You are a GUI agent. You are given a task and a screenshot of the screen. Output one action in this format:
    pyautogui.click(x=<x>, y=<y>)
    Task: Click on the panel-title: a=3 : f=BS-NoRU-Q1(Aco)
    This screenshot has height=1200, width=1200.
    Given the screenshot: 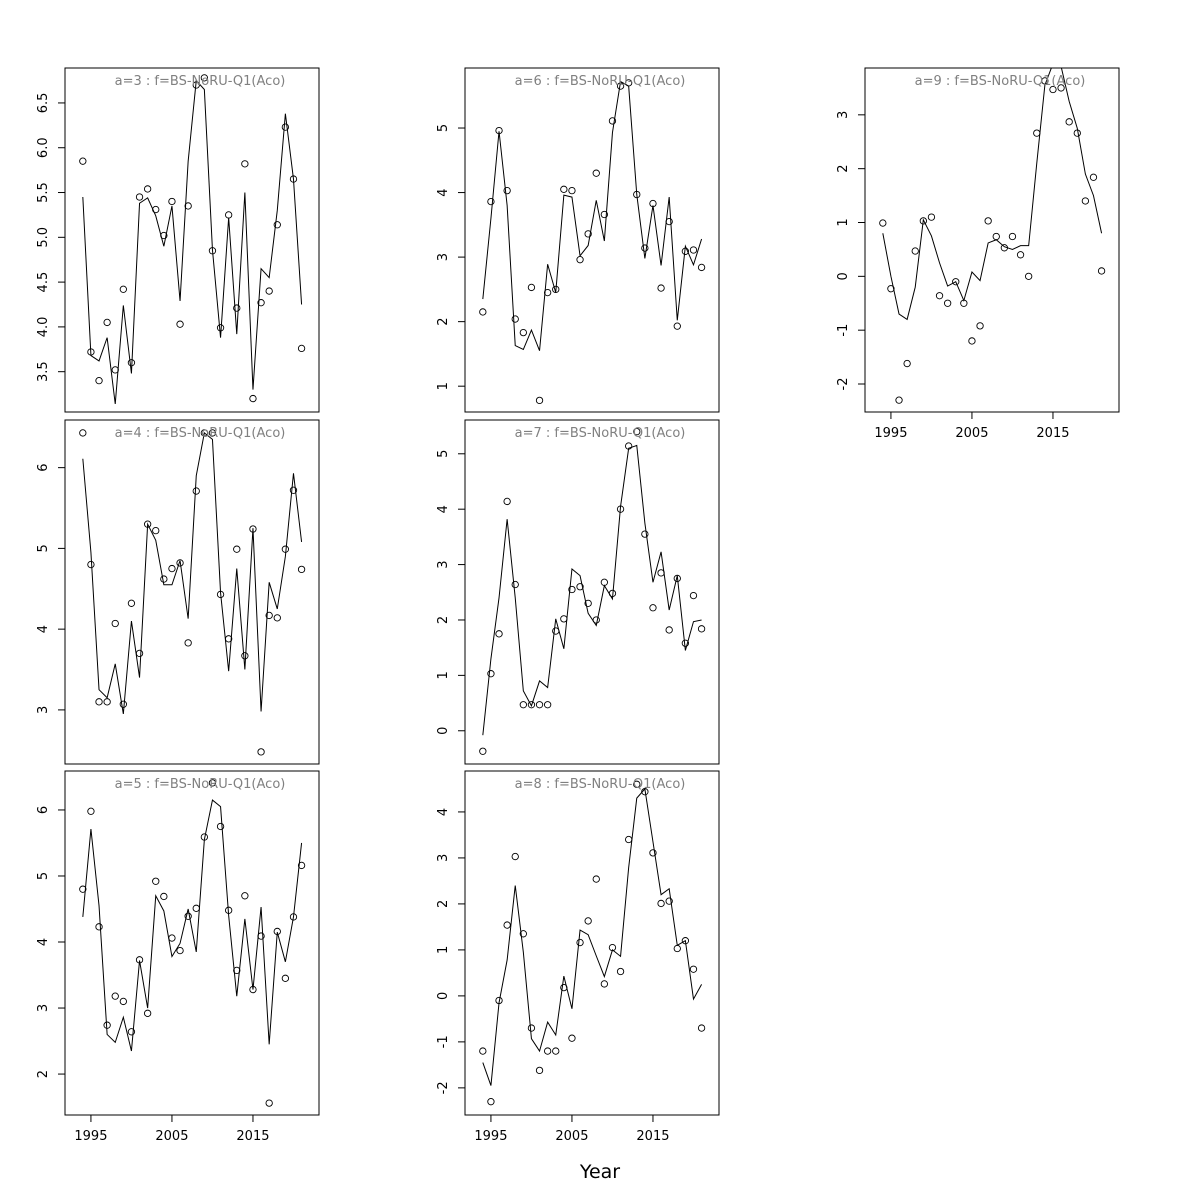 What is the action you would take?
    pyautogui.click(x=200, y=81)
    